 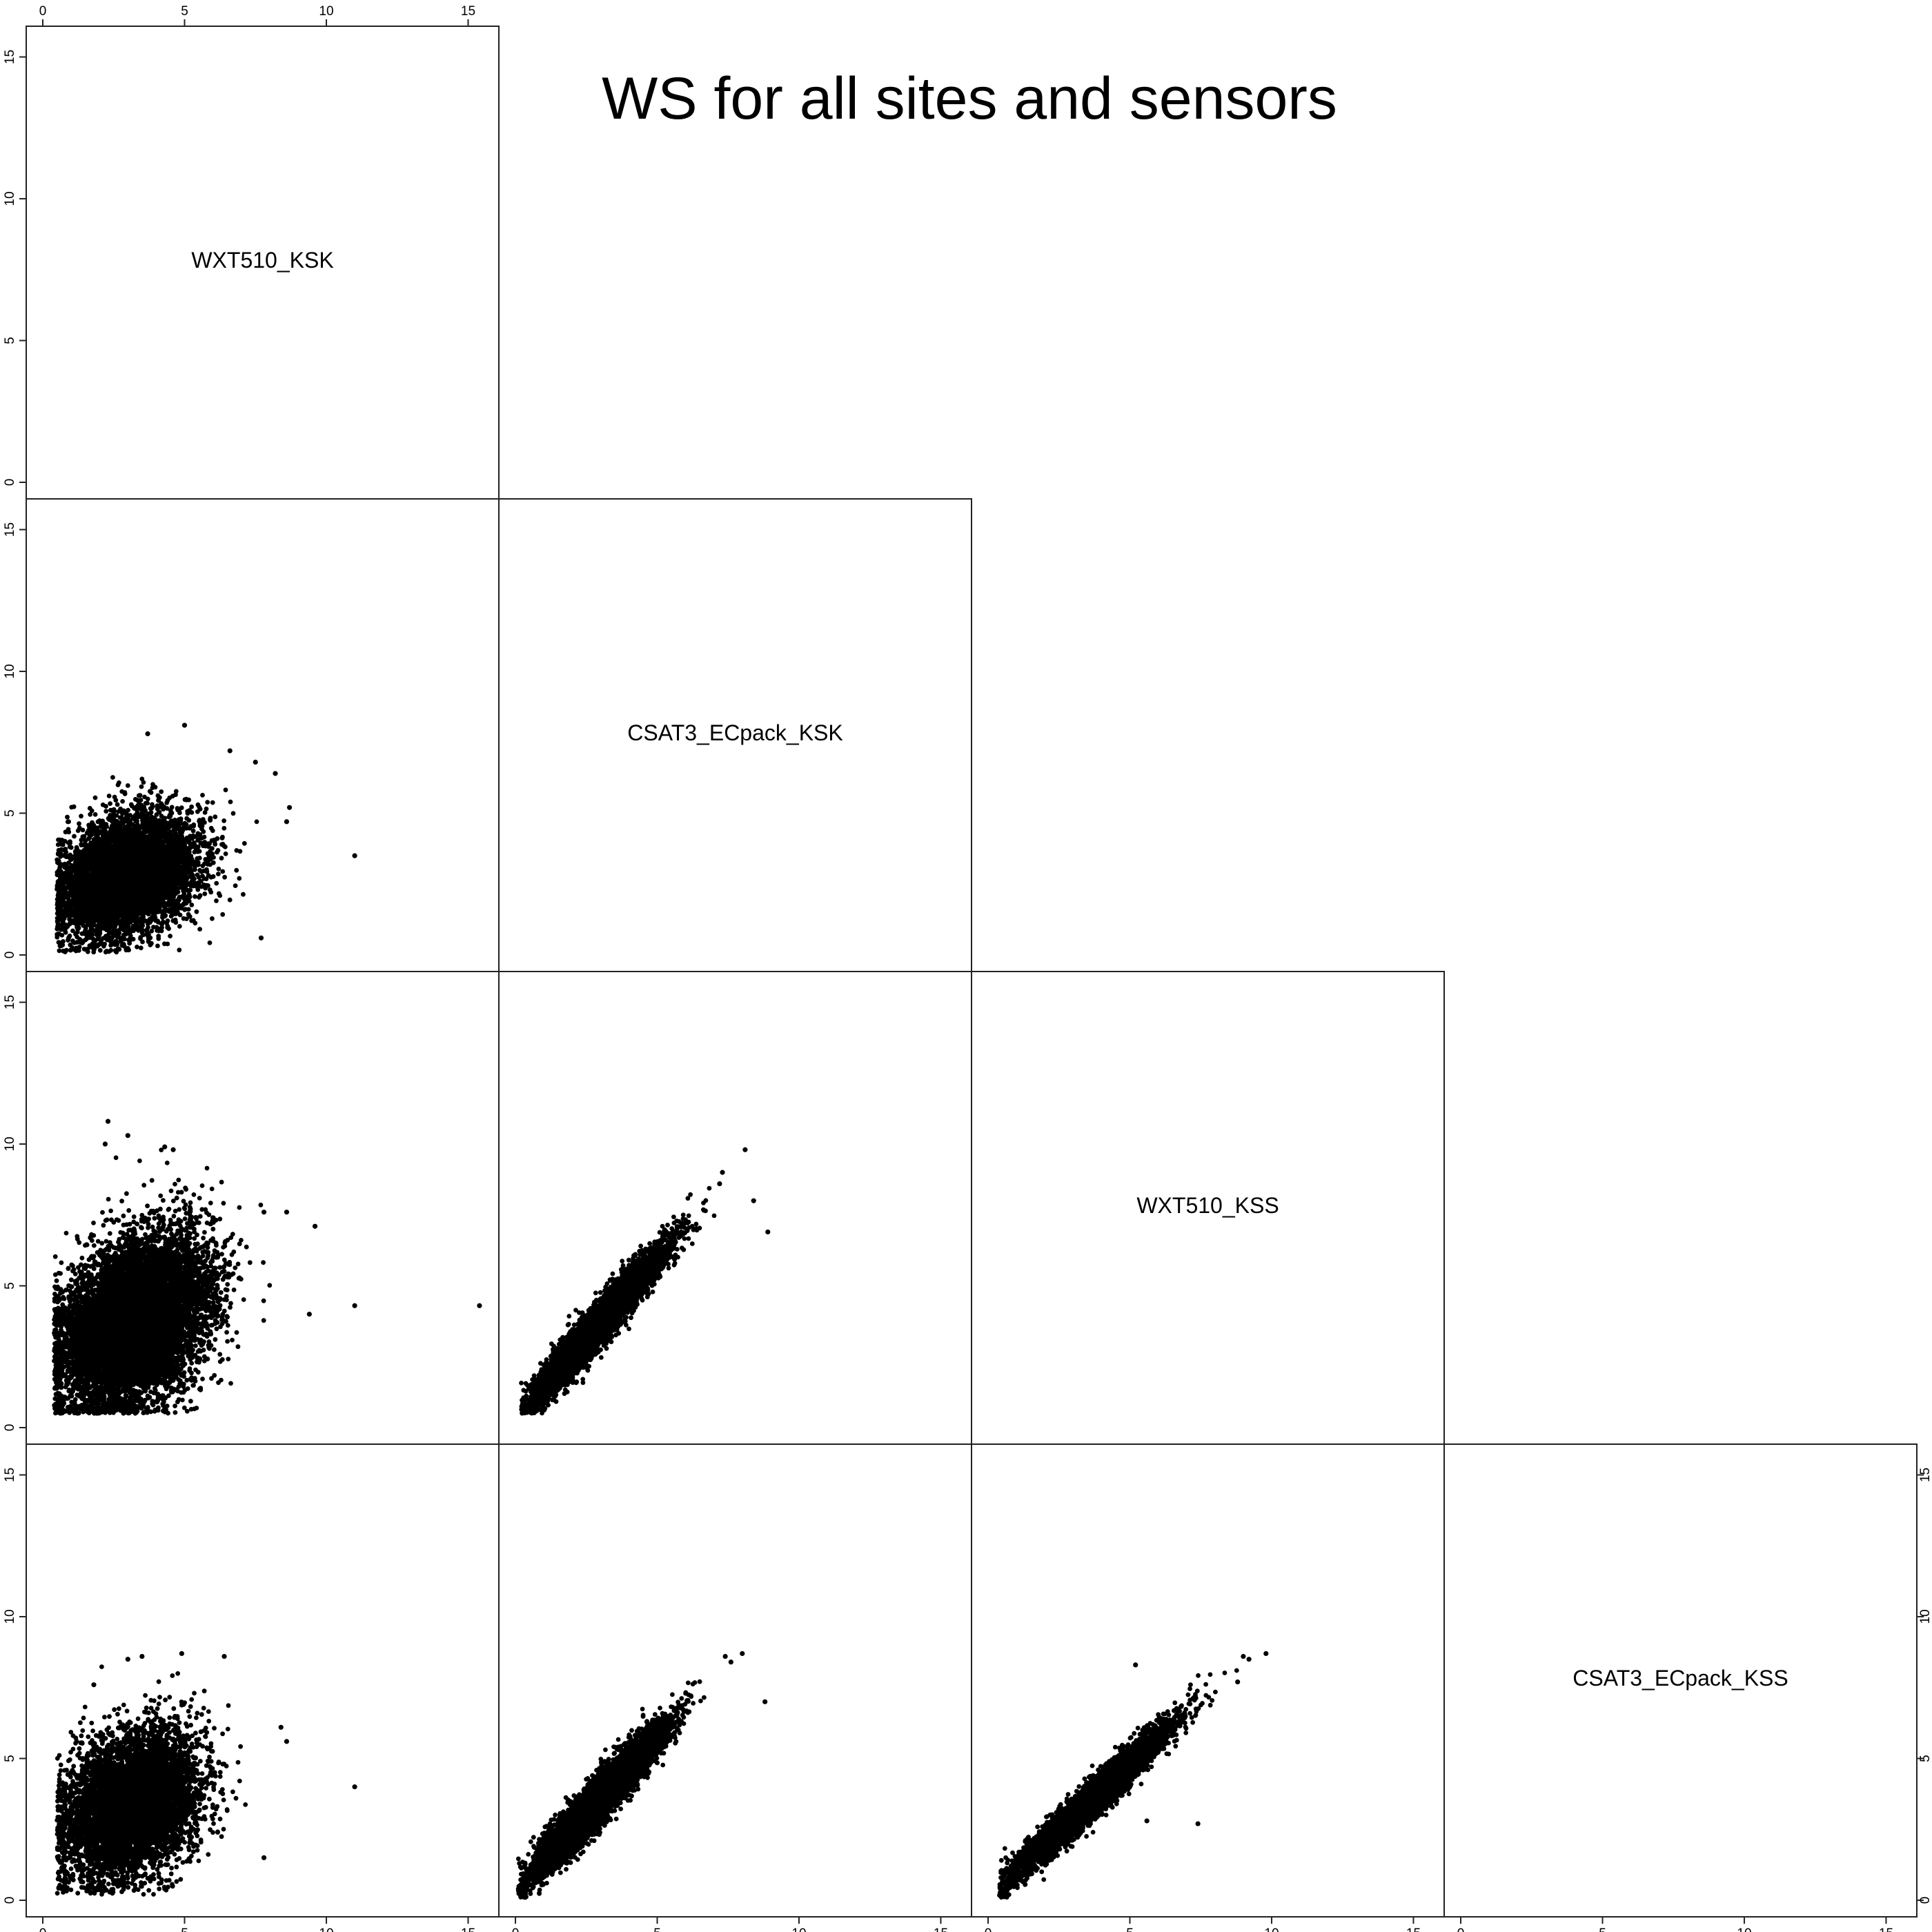 What do you see at coordinates (43, 11) in the screenshot?
I see `x-tick-label-top: 0` at bounding box center [43, 11].